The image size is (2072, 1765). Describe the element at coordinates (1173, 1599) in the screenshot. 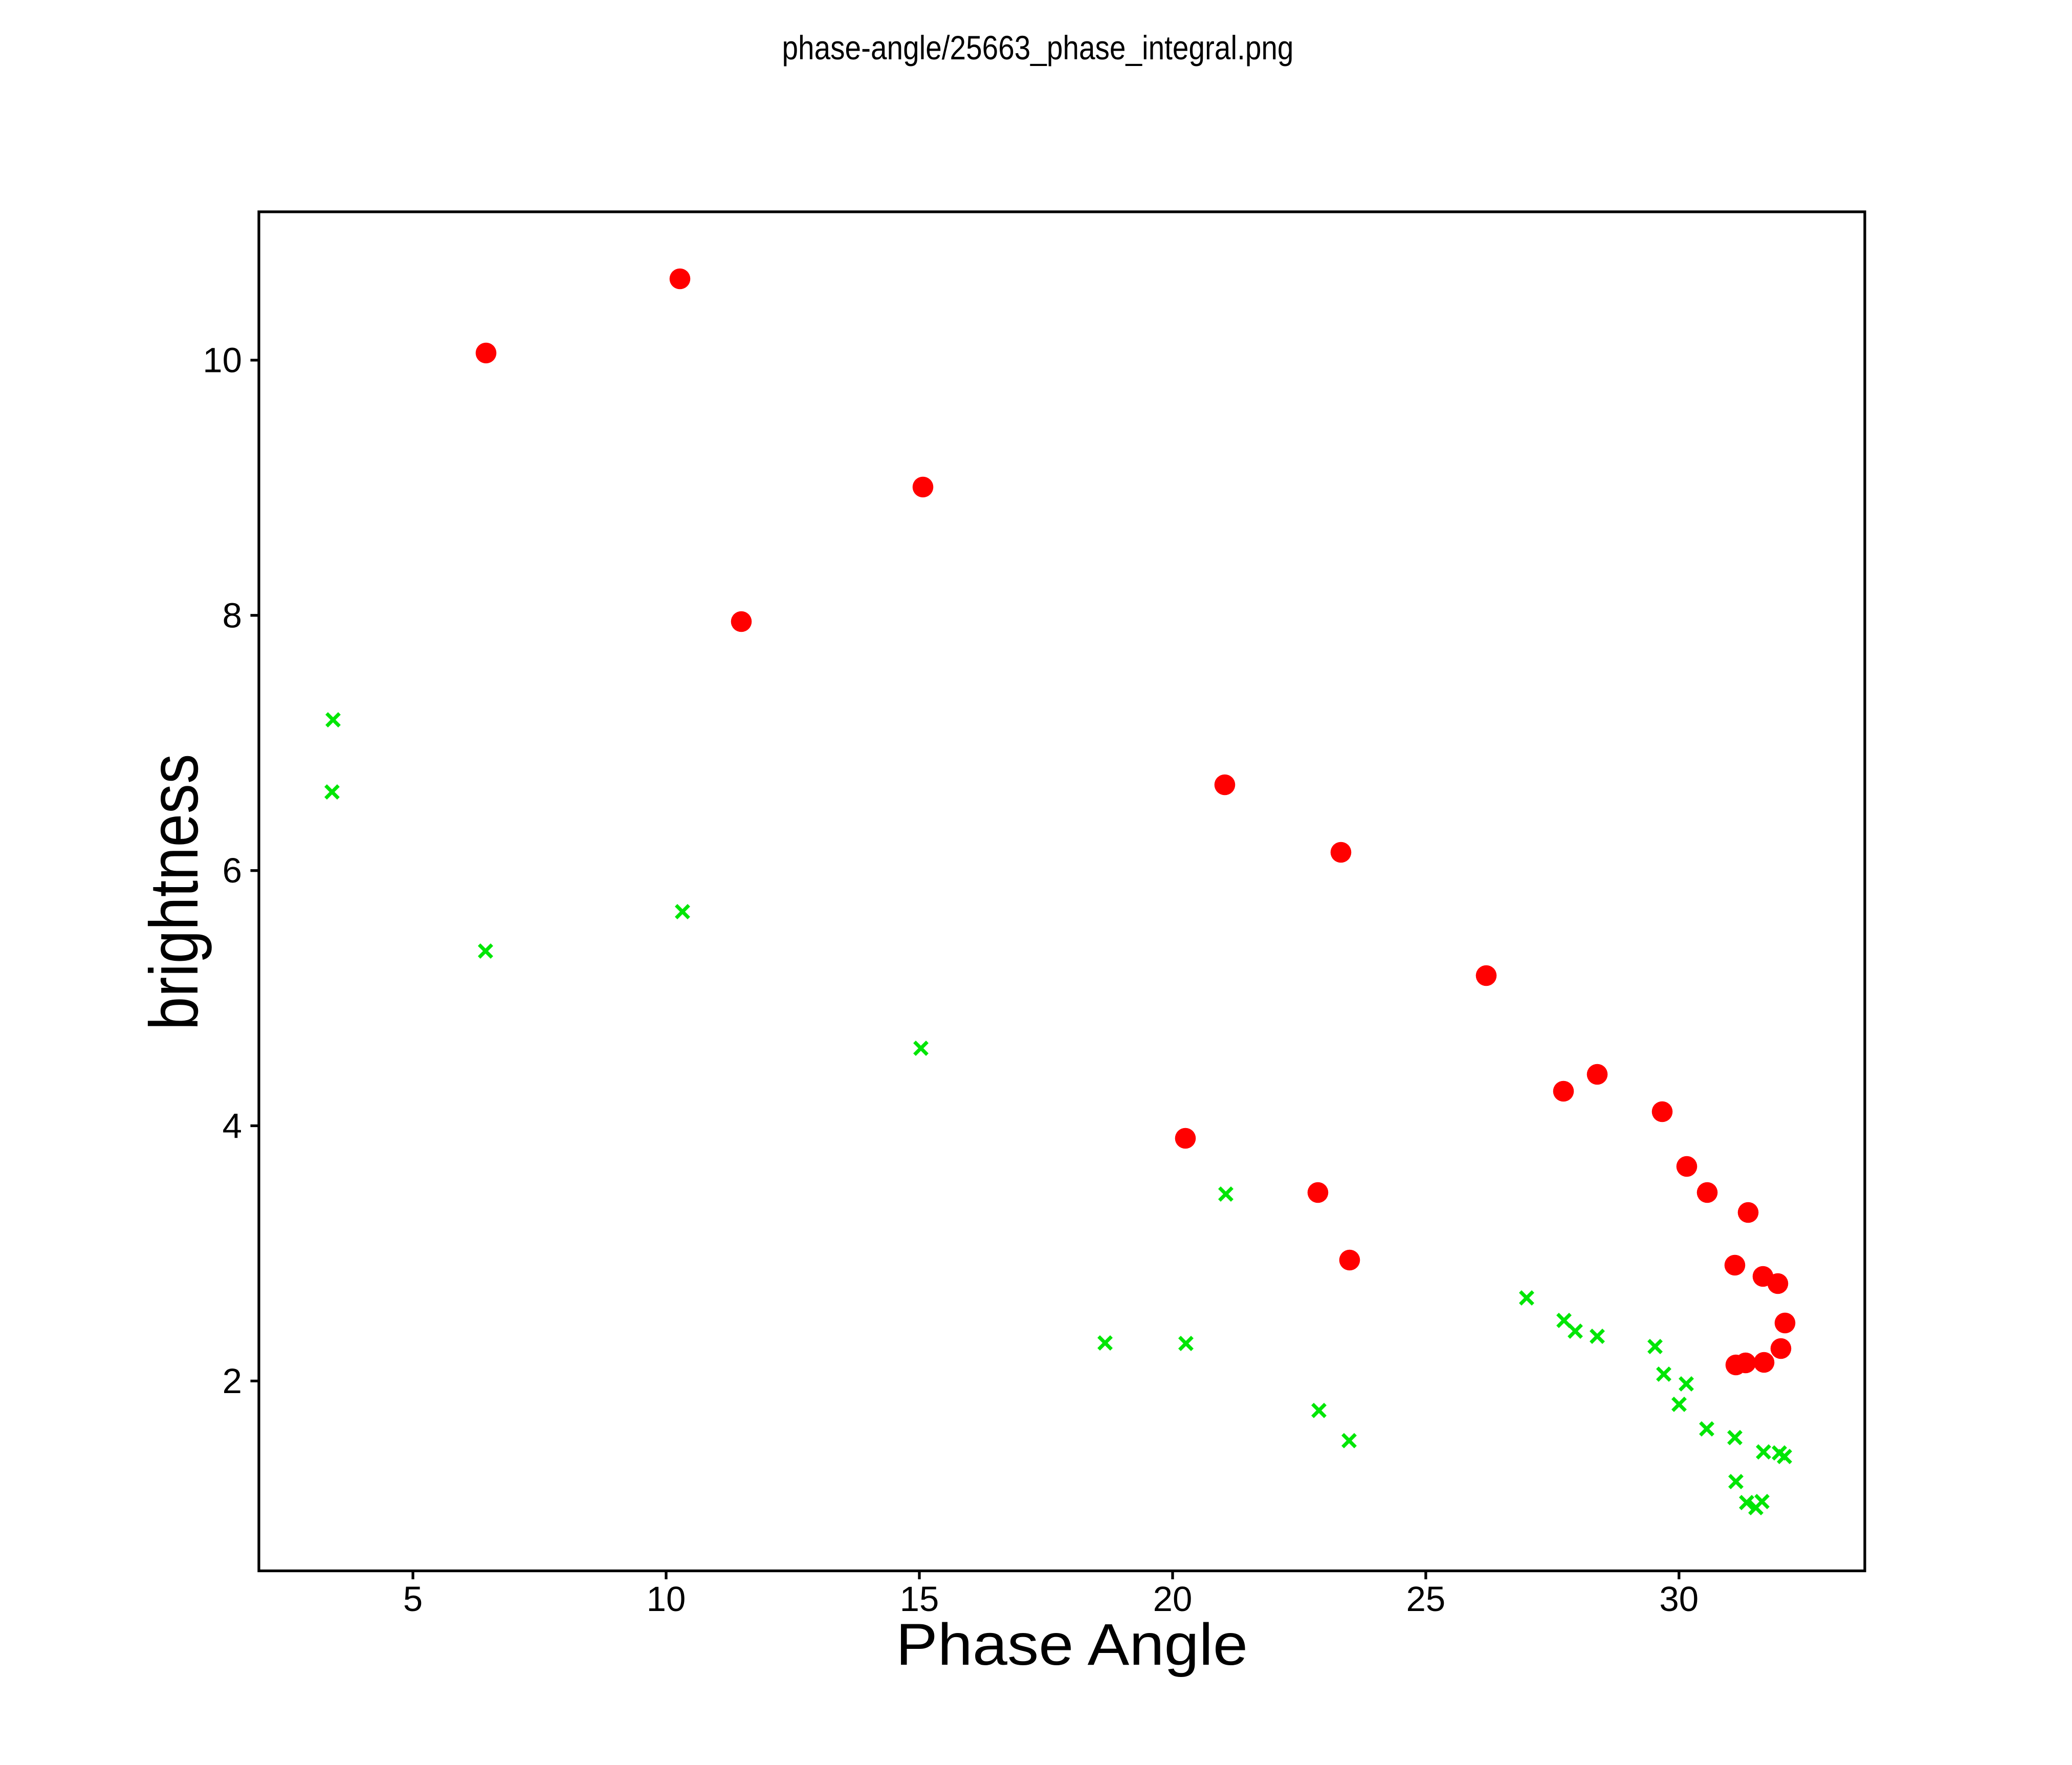

I see `svg-text: 20` at that location.